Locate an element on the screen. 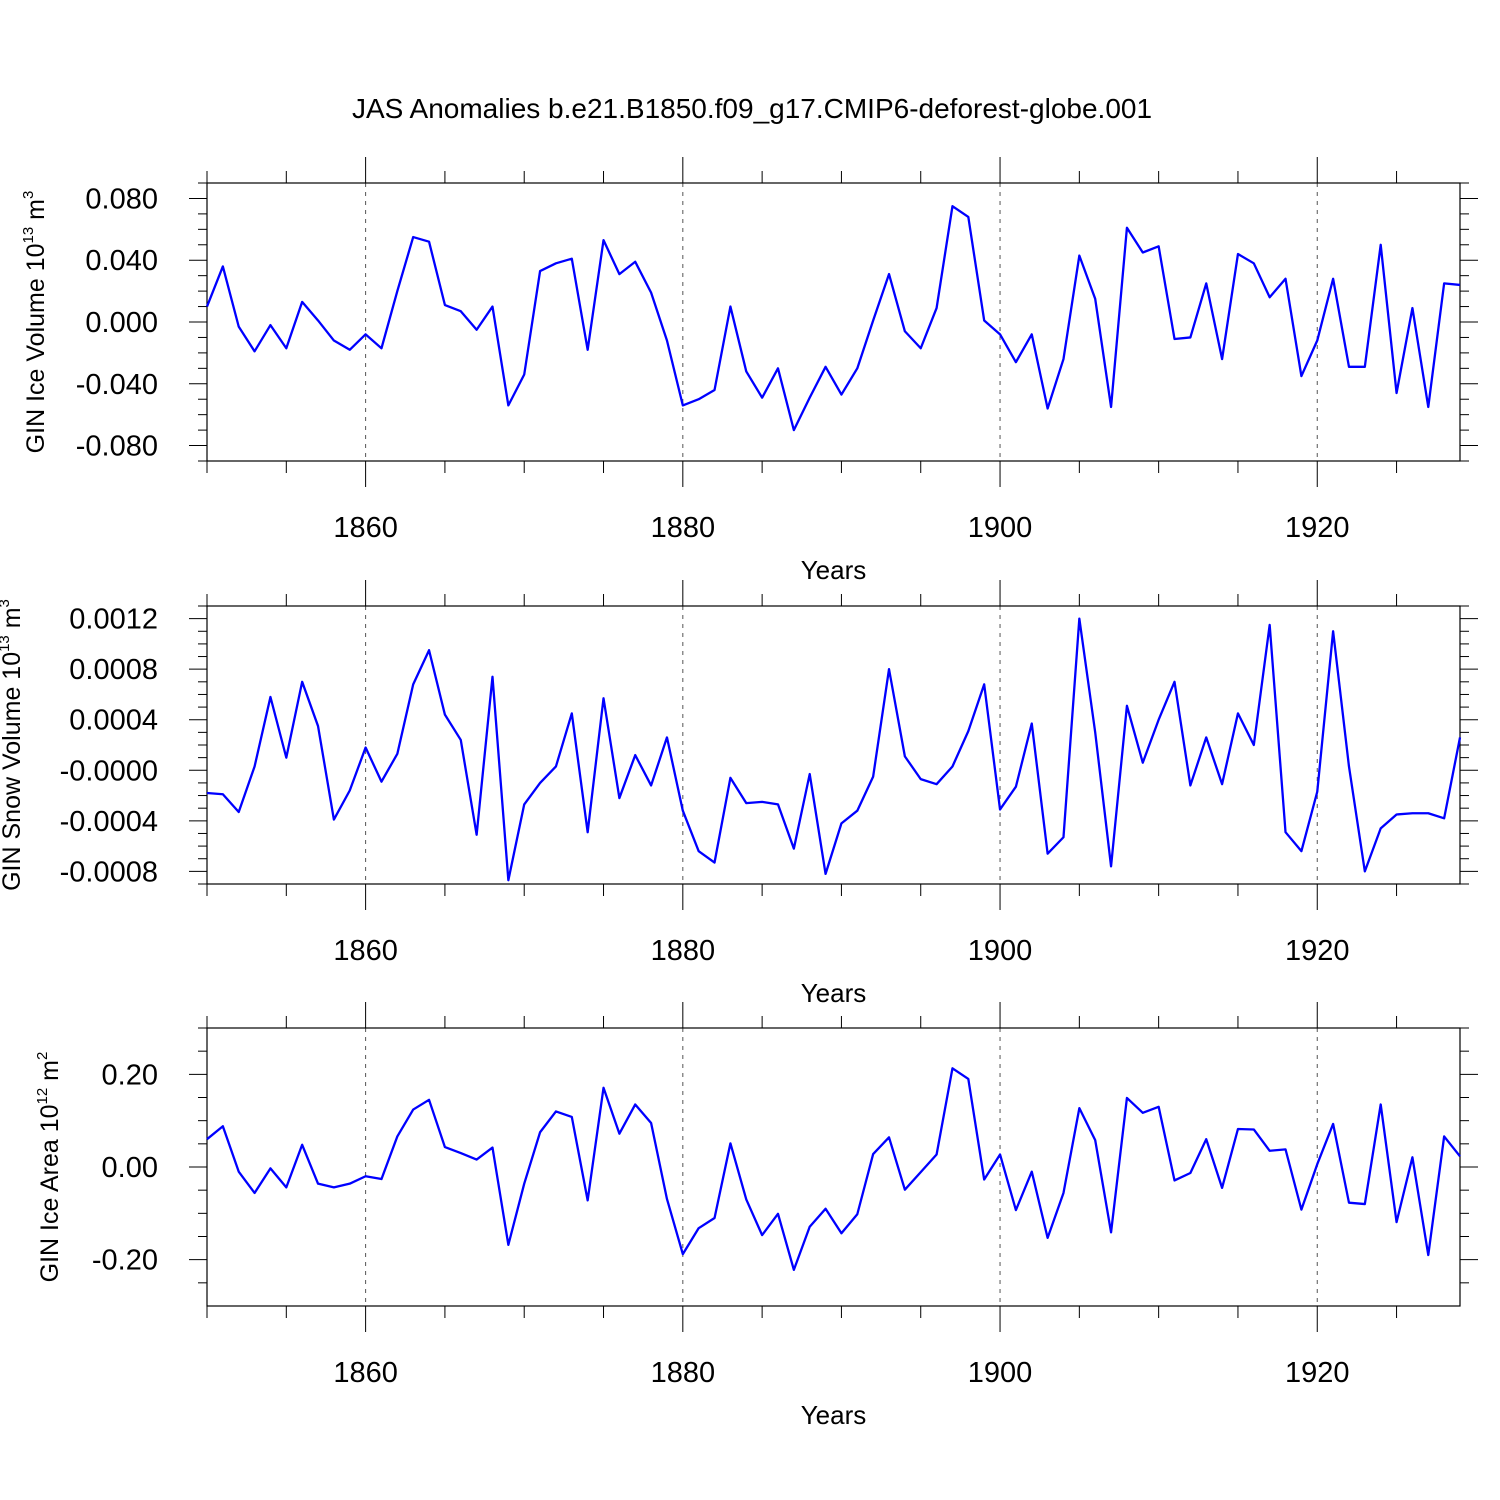 The width and height of the screenshot is (1500, 1500). y-axis-label: GIN Ice Area 1012 m2 is located at coordinates (49, 1167).